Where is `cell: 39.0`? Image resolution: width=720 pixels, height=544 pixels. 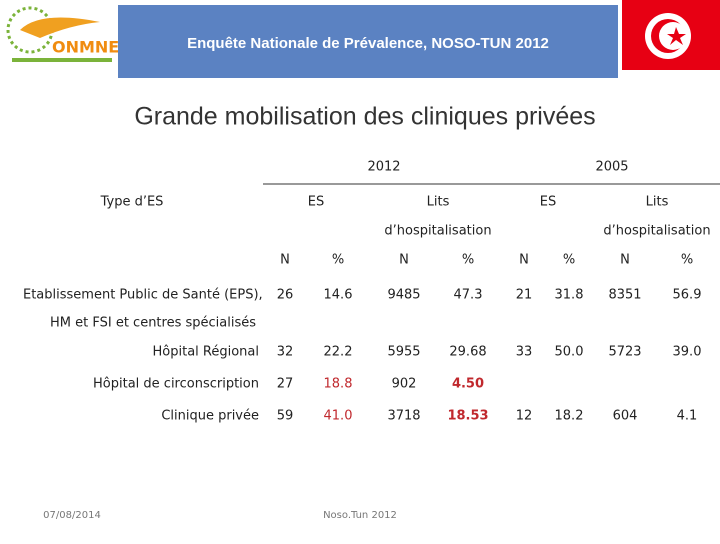
cell: 39.0 is located at coordinates (687, 352).